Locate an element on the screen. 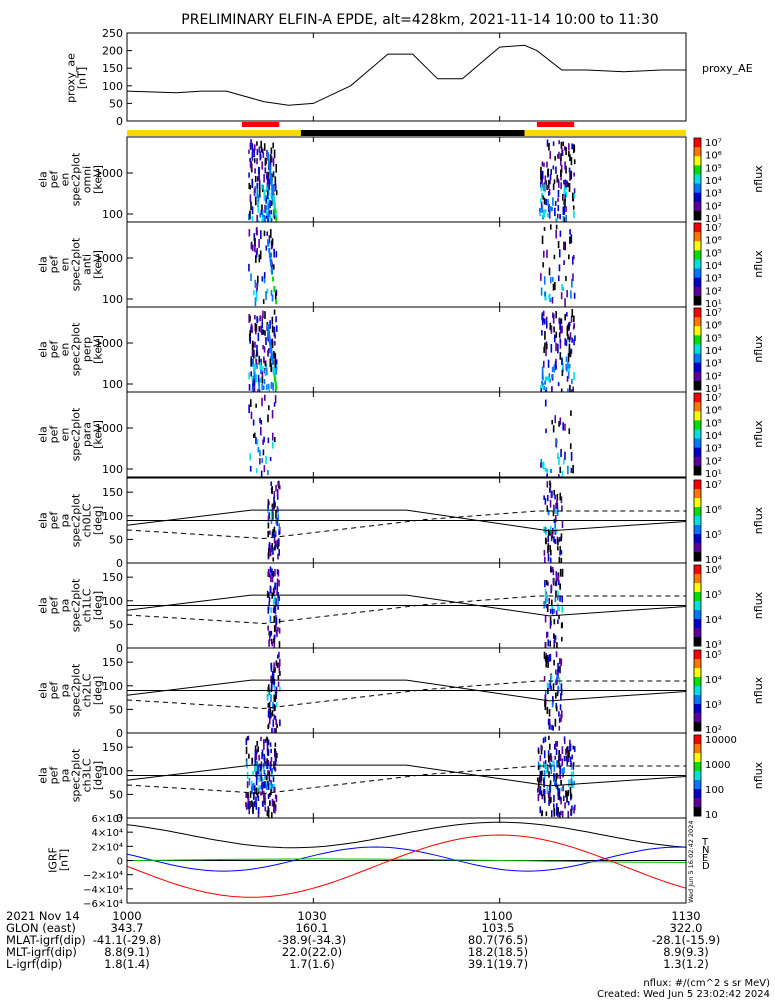  perp-colorbar-frame is located at coordinates (697, 349).